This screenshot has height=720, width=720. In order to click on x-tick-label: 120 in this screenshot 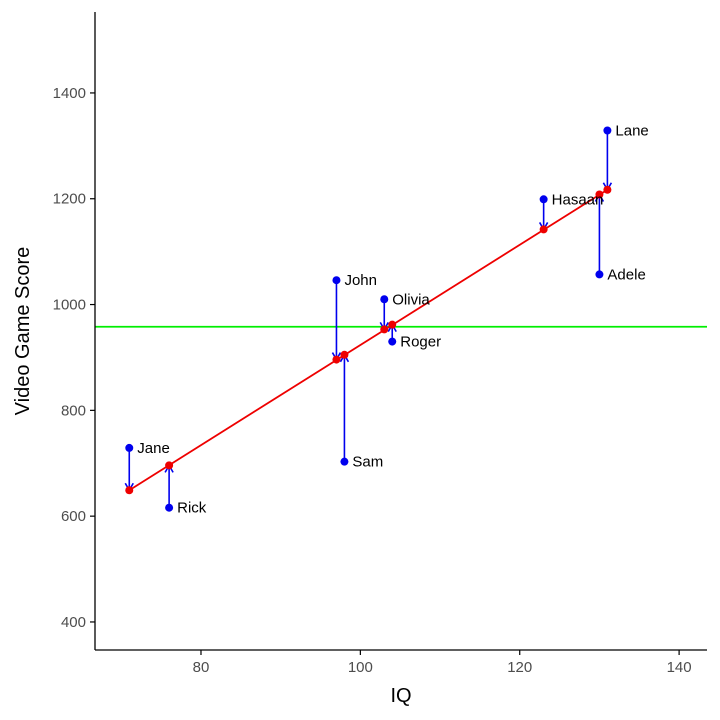, I will do `click(519, 667)`.